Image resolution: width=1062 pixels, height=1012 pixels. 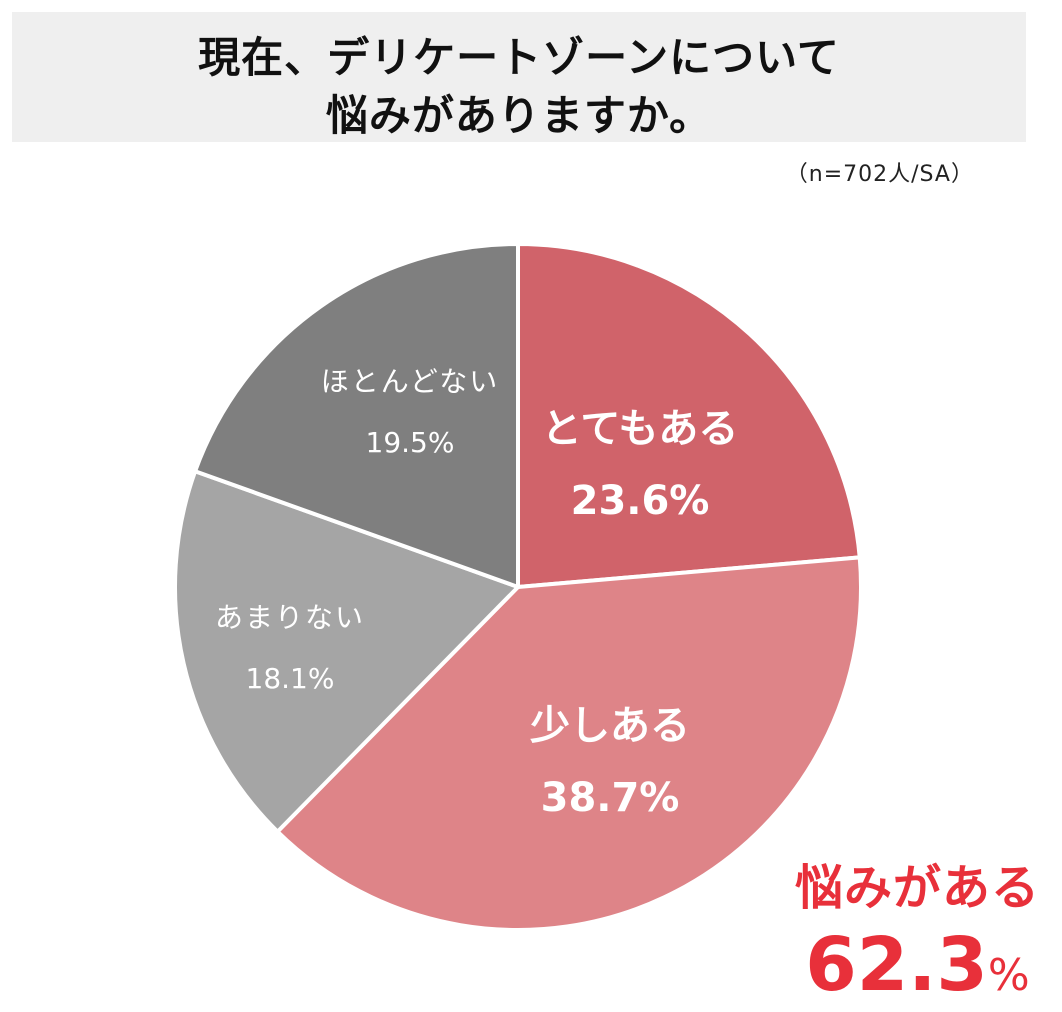 What do you see at coordinates (610, 798) in the screenshot?
I see `slice-percent: 38.7%` at bounding box center [610, 798].